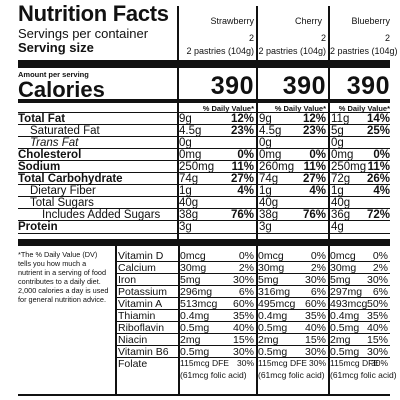 This screenshot has height=400, width=400. What do you see at coordinates (189, 215) in the screenshot?
I see `nutrient-amount: 38g` at bounding box center [189, 215].